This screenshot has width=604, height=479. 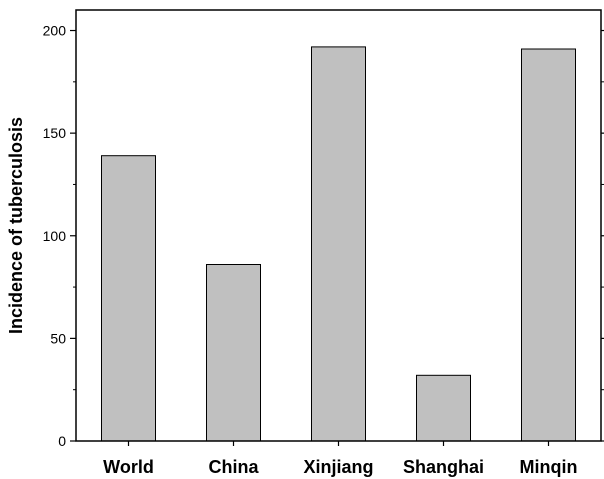 I want to click on bar-xinjiang, so click(x=338, y=244).